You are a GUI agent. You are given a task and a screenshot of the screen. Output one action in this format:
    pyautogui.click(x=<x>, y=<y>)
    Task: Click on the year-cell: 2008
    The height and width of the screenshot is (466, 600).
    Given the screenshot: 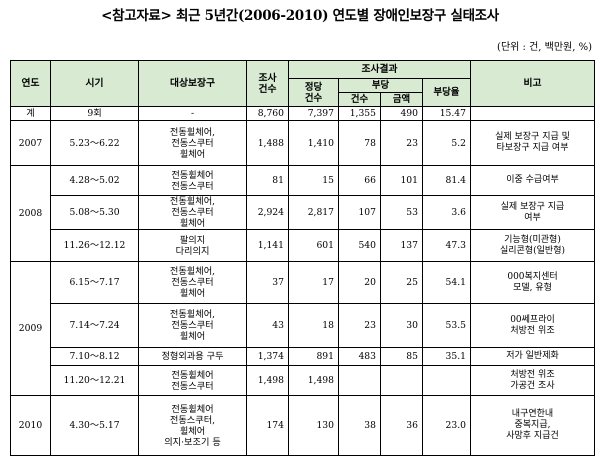 What is the action you would take?
    pyautogui.click(x=30, y=213)
    